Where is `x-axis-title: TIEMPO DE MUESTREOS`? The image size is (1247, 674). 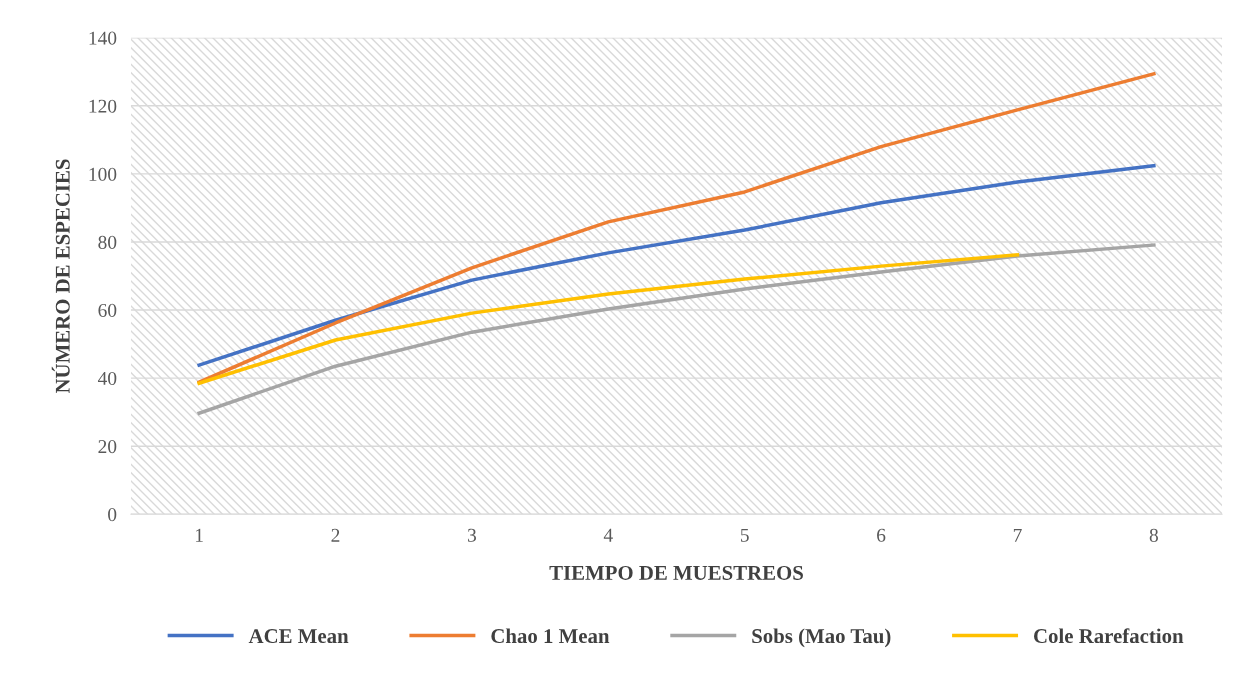 x-axis-title: TIEMPO DE MUESTREOS is located at coordinates (676, 572).